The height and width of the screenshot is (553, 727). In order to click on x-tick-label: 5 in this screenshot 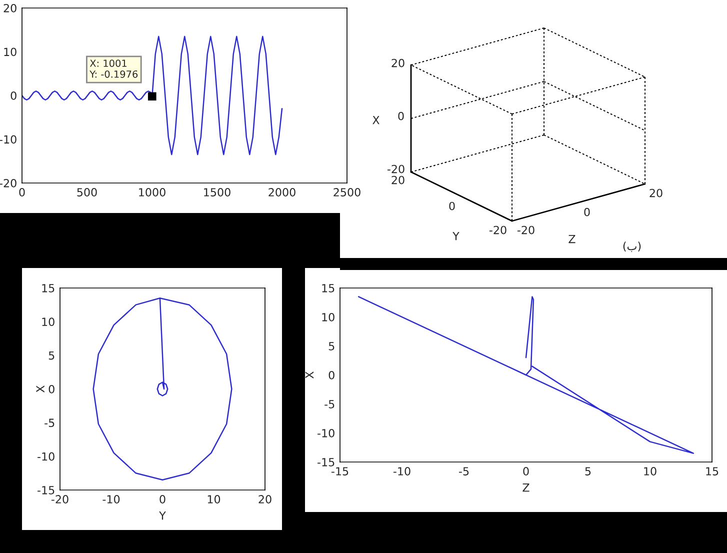, I will do `click(588, 471)`.